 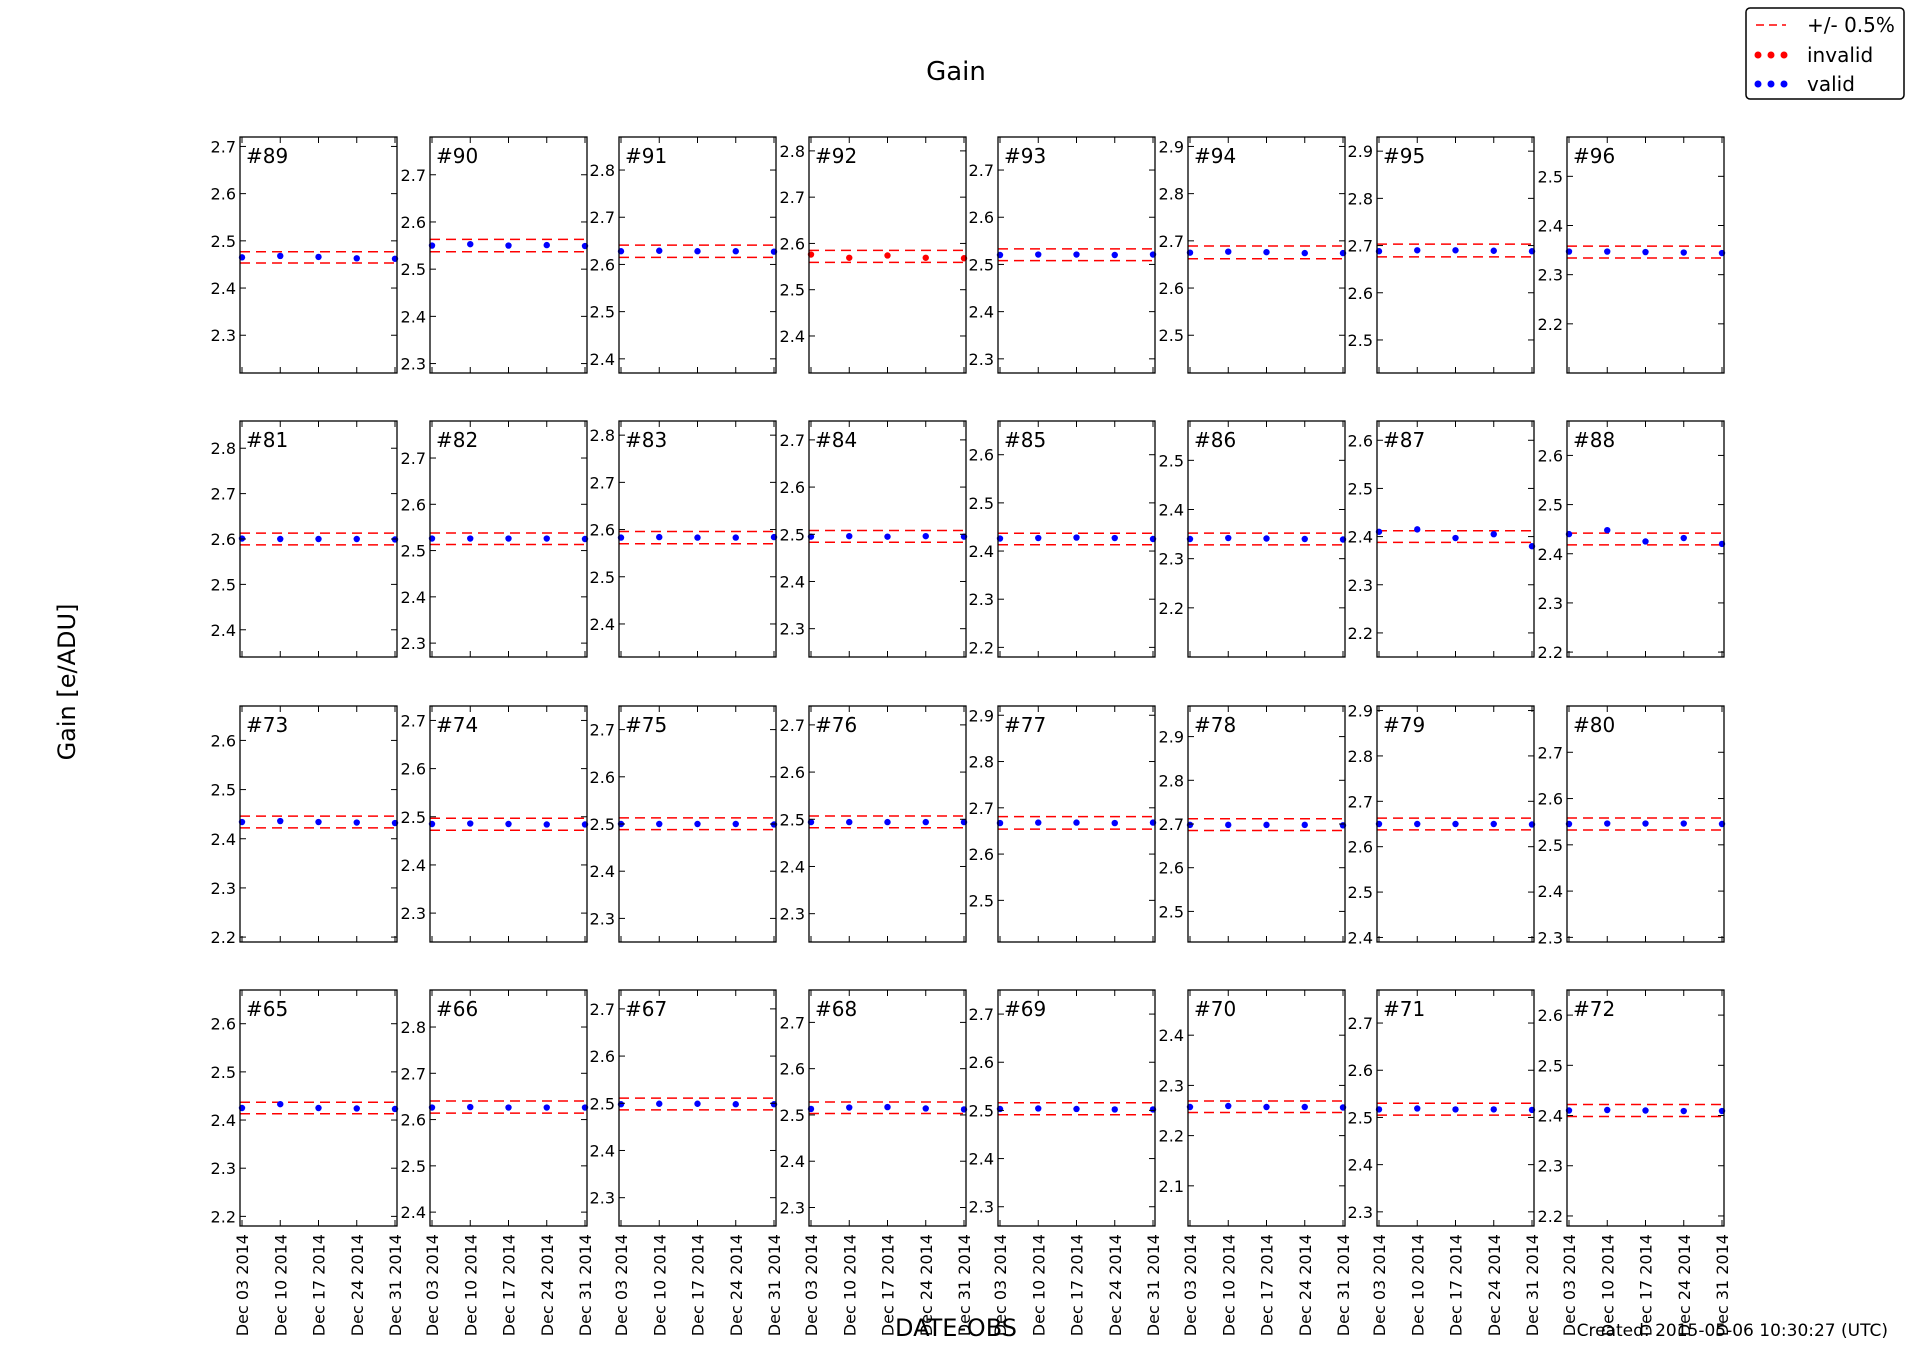 What do you see at coordinates (1215, 440) in the screenshot?
I see `panel-label: #86` at bounding box center [1215, 440].